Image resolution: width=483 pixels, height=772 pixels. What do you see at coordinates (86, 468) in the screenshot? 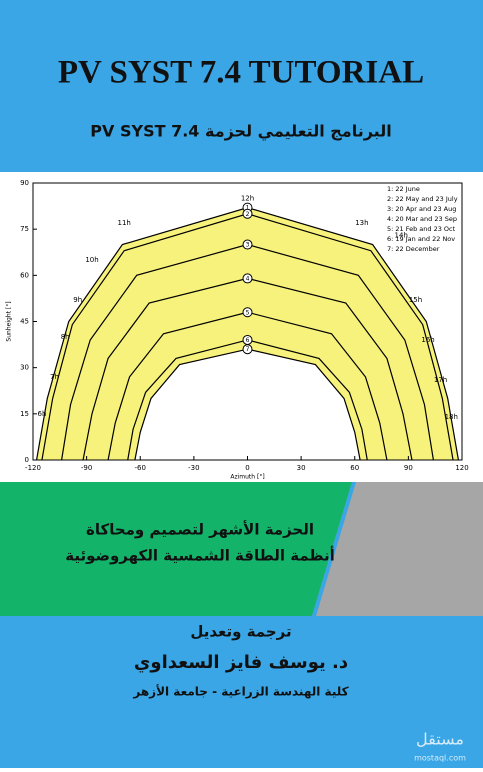
I see `x-tick-label: -90` at bounding box center [86, 468].